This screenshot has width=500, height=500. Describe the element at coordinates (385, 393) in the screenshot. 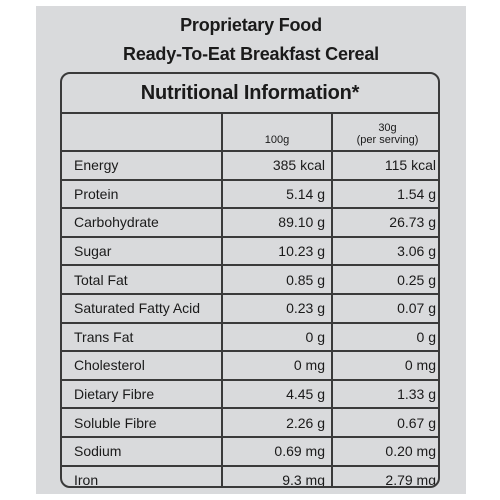

I see `per-serving-value: 1.33 g` at that location.